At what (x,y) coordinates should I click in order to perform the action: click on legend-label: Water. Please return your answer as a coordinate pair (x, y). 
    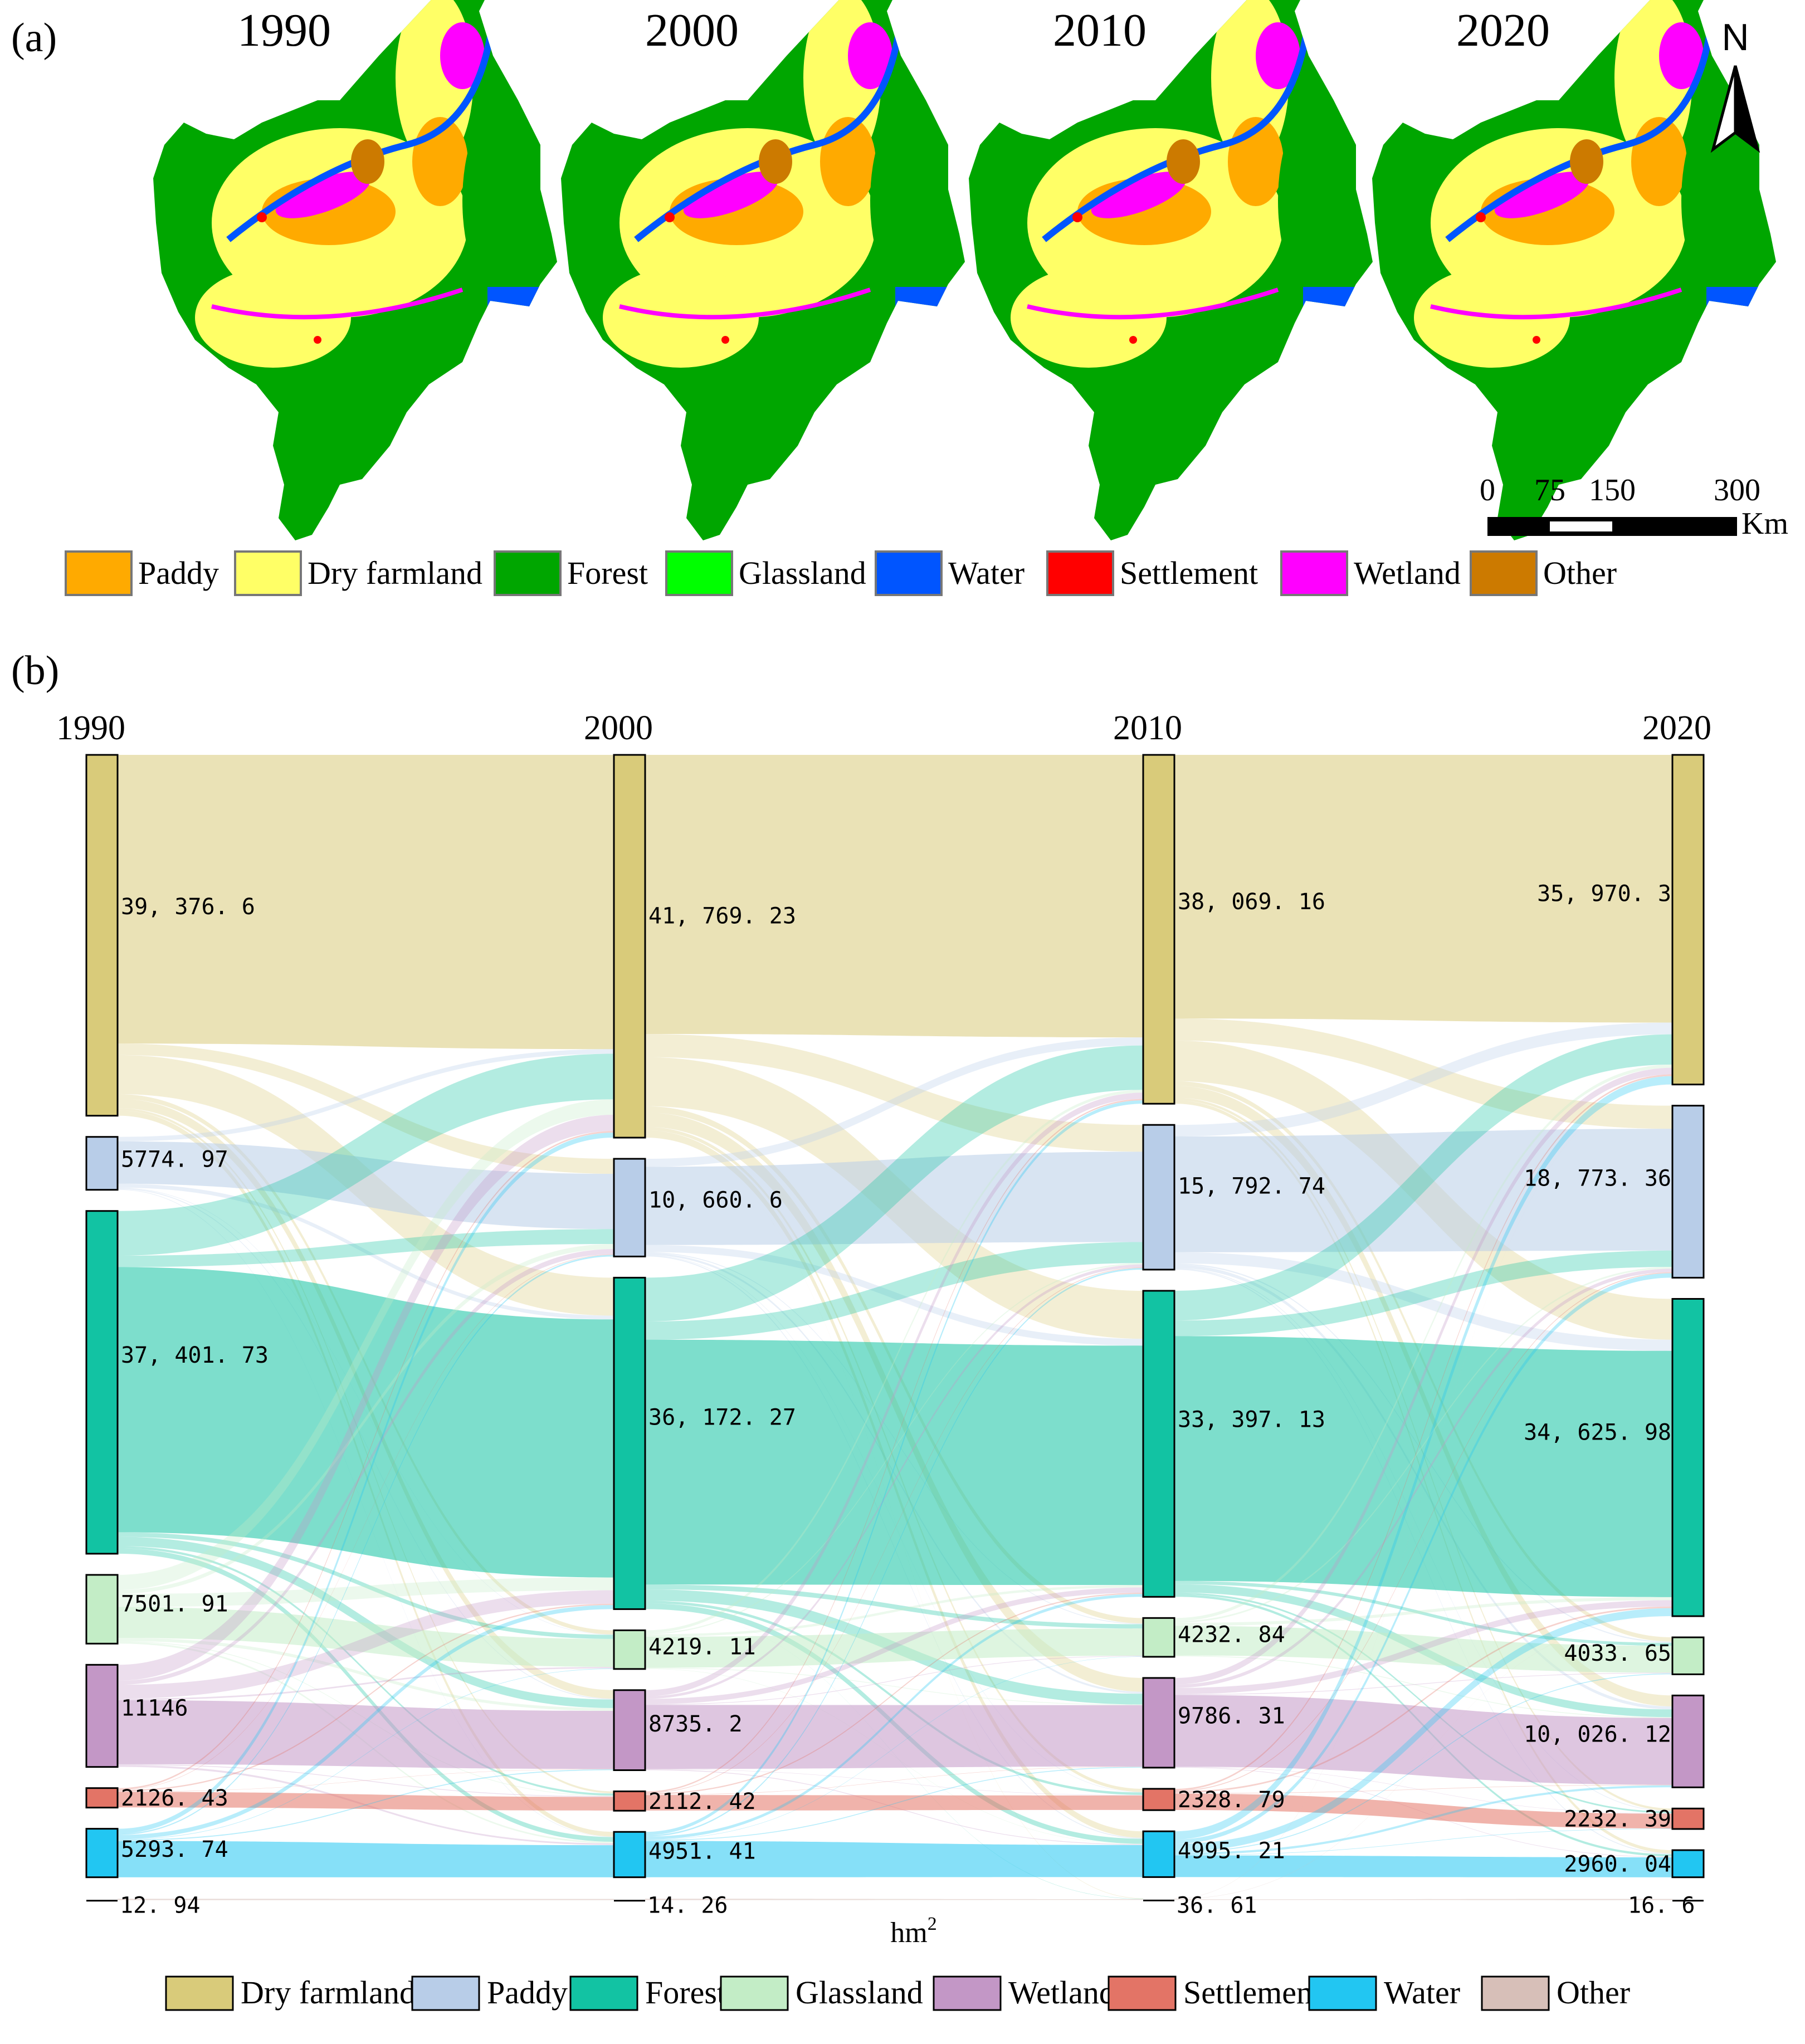
    Looking at the image, I should click on (1422, 1993).